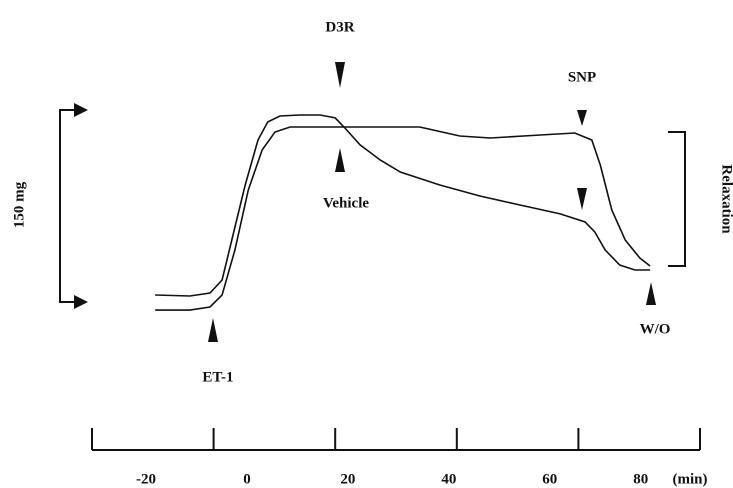 This screenshot has height=488, width=733. Describe the element at coordinates (67, 206) in the screenshot. I see `scale-bar` at that location.